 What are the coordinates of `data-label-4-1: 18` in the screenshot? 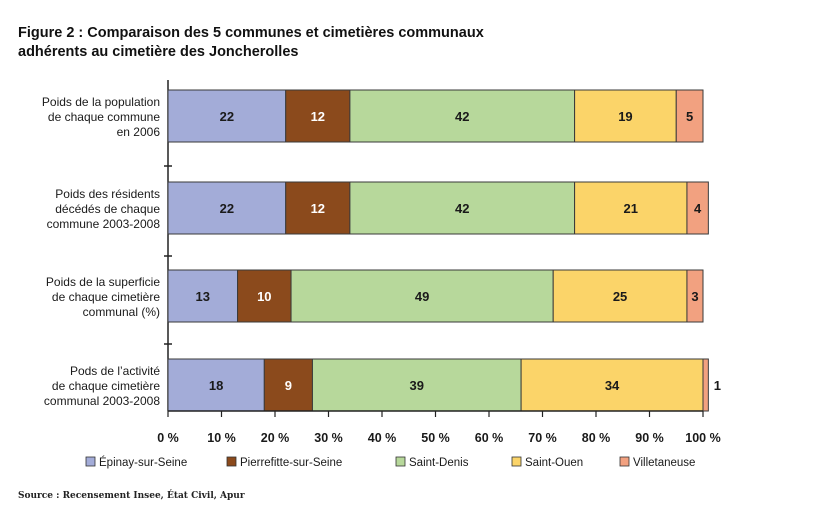 It's located at (216, 385).